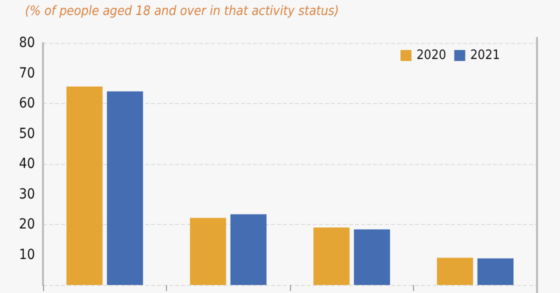  Describe the element at coordinates (26, 164) in the screenshot. I see `y-tick-label: 40` at that location.